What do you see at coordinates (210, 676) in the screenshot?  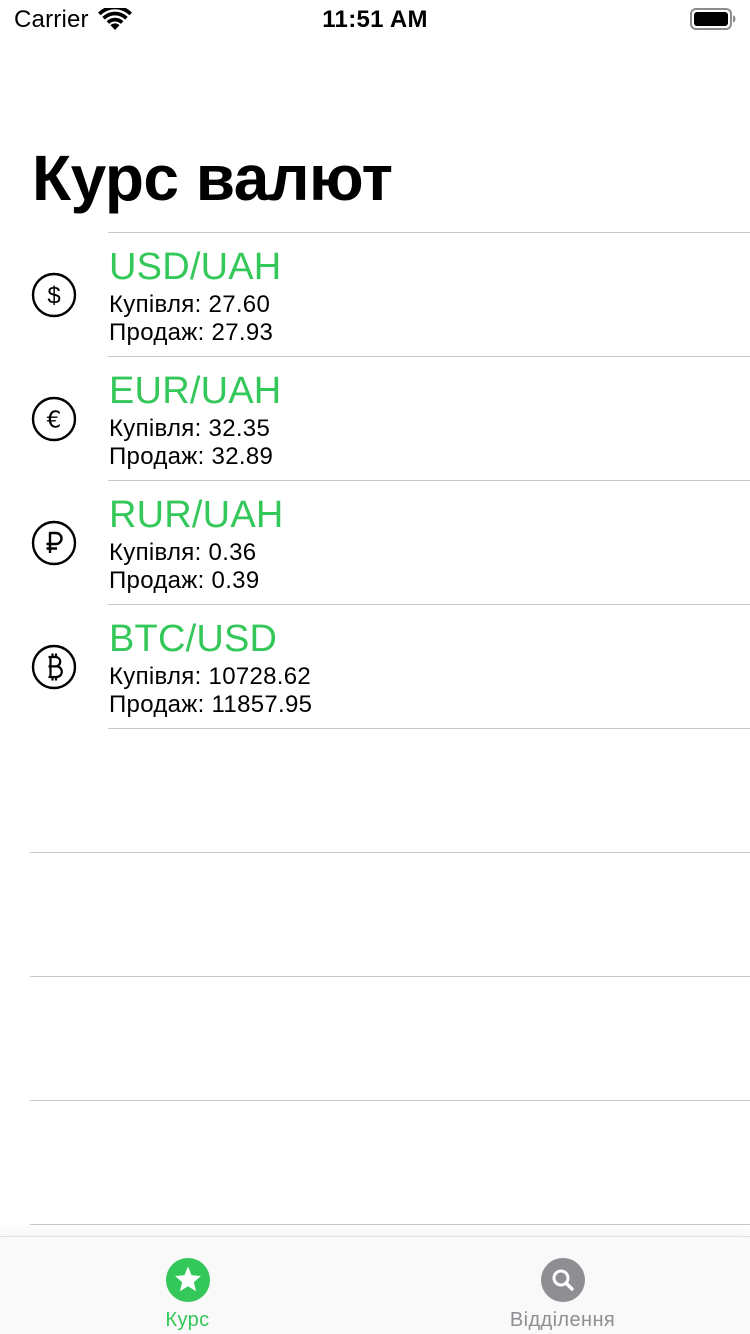 I see `buy-rate: Купівля: 10728.62` at bounding box center [210, 676].